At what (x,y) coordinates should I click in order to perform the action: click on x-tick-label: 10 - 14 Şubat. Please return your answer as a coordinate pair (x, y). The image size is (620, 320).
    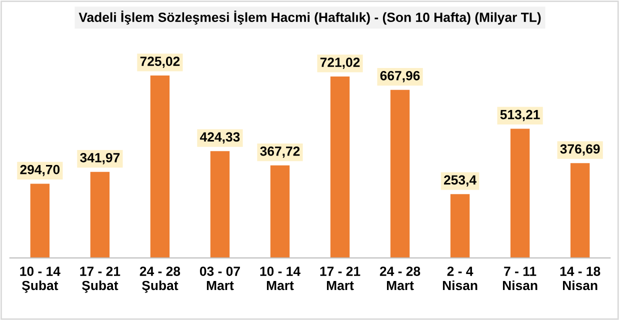
    Looking at the image, I should click on (40, 279).